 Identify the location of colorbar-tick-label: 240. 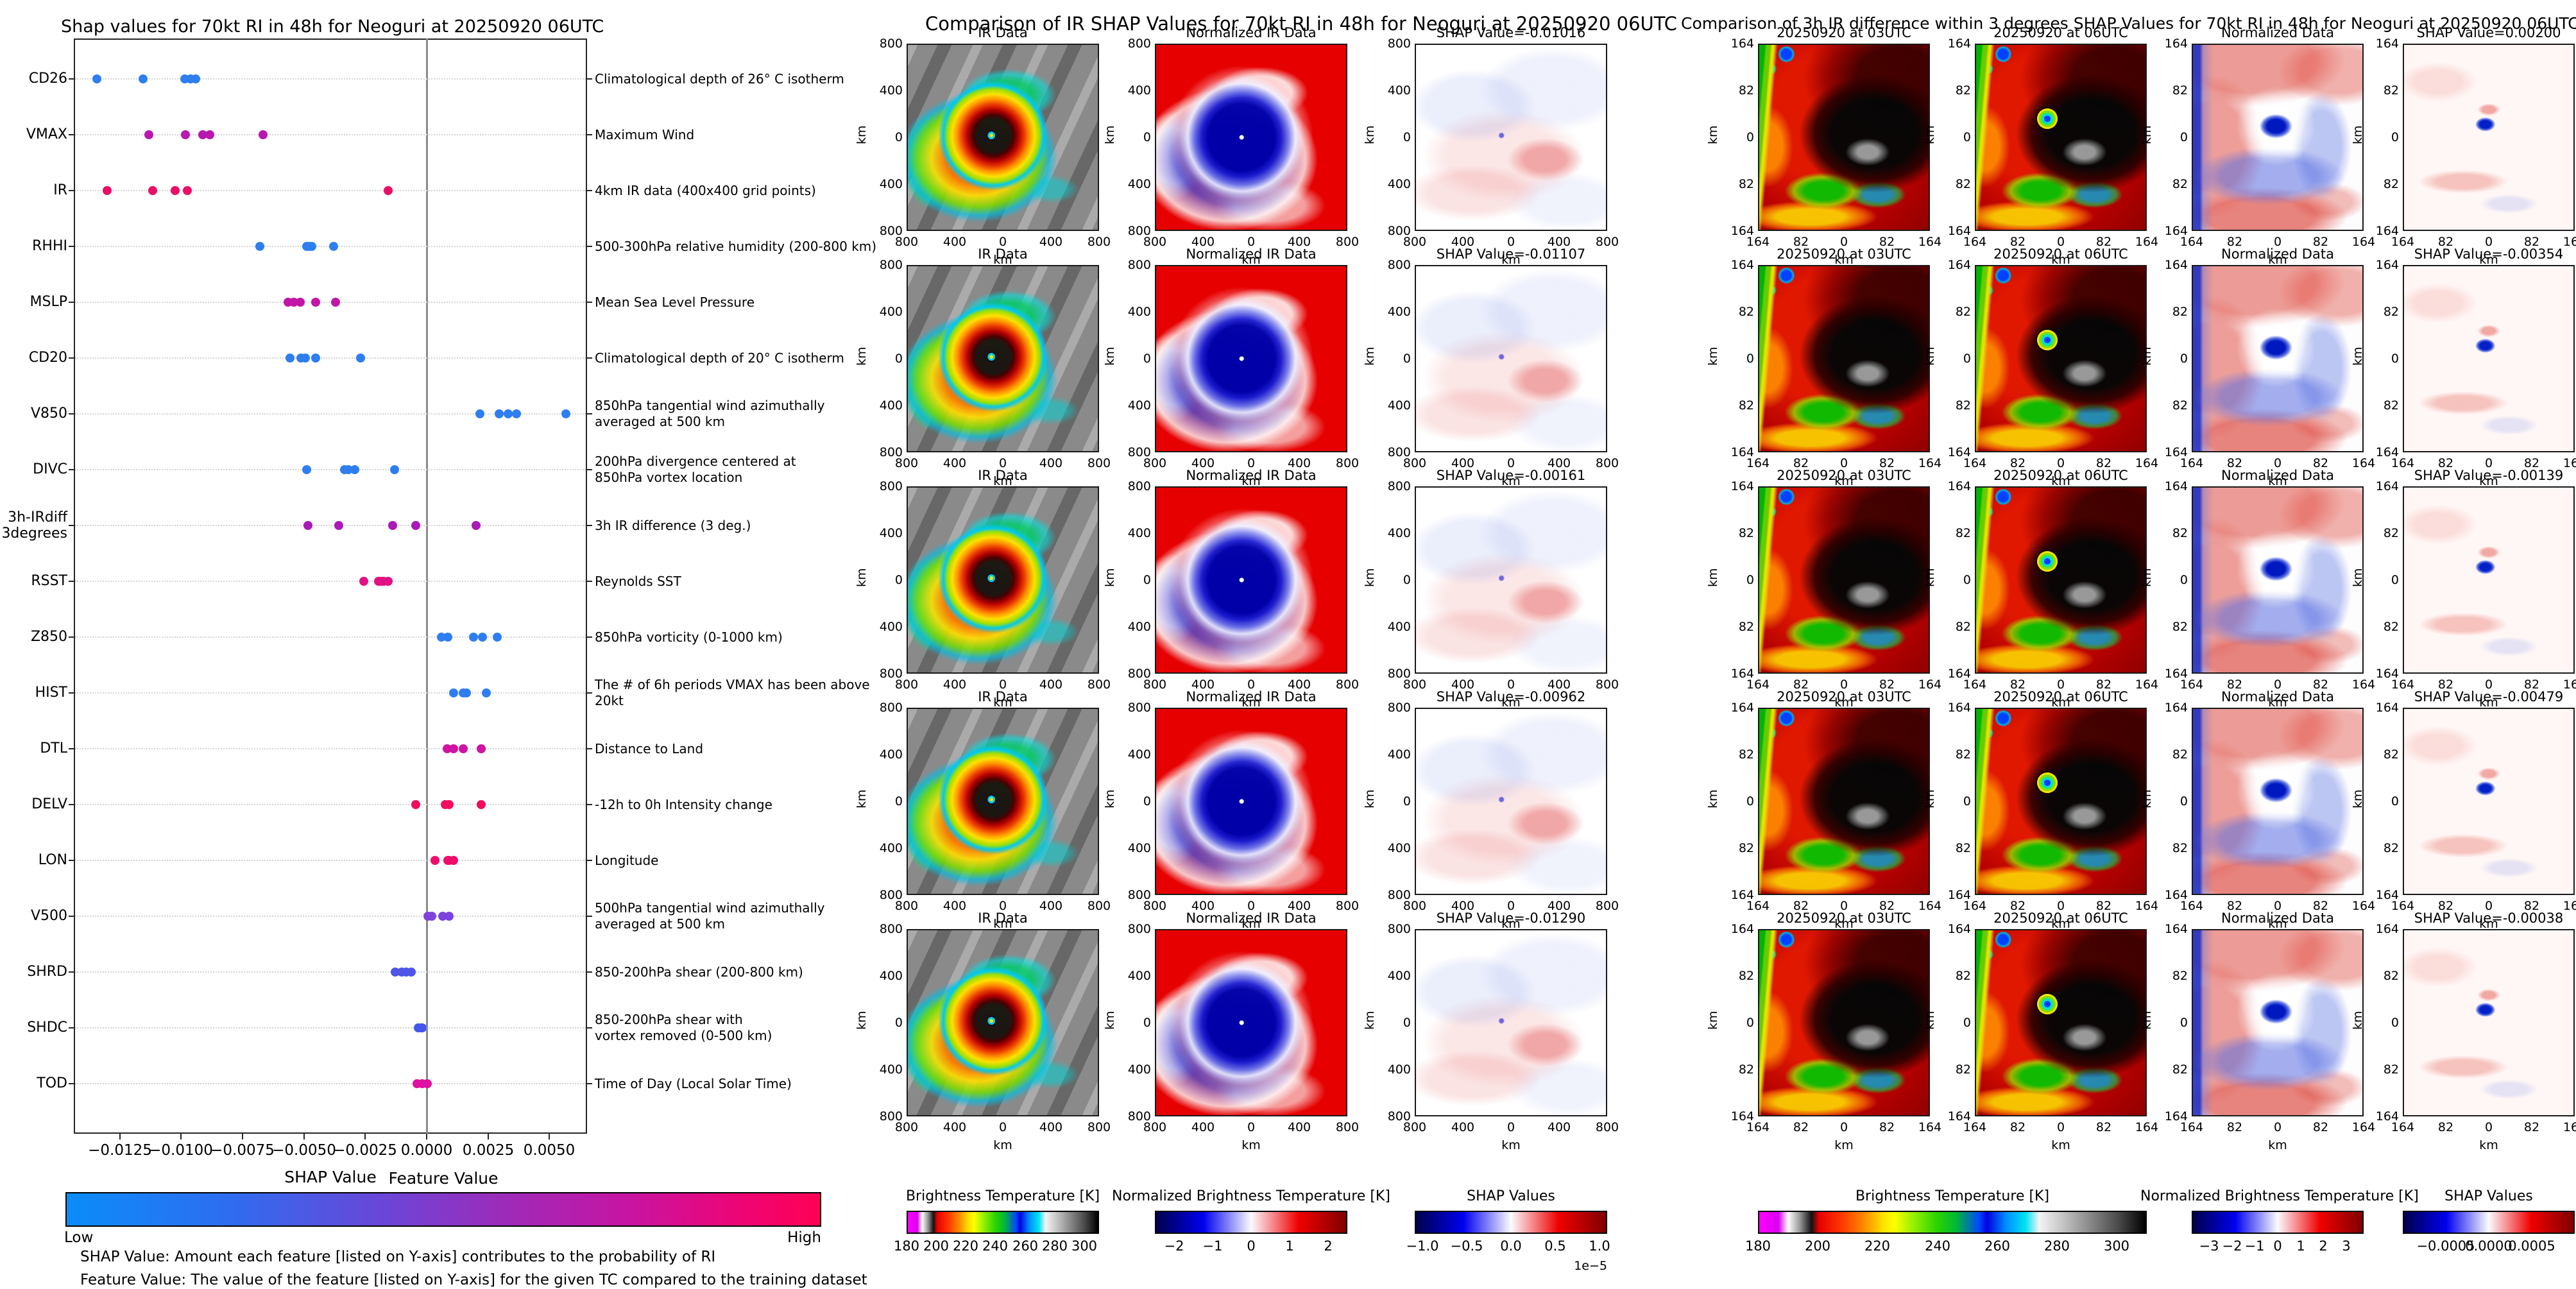
(1937, 1246).